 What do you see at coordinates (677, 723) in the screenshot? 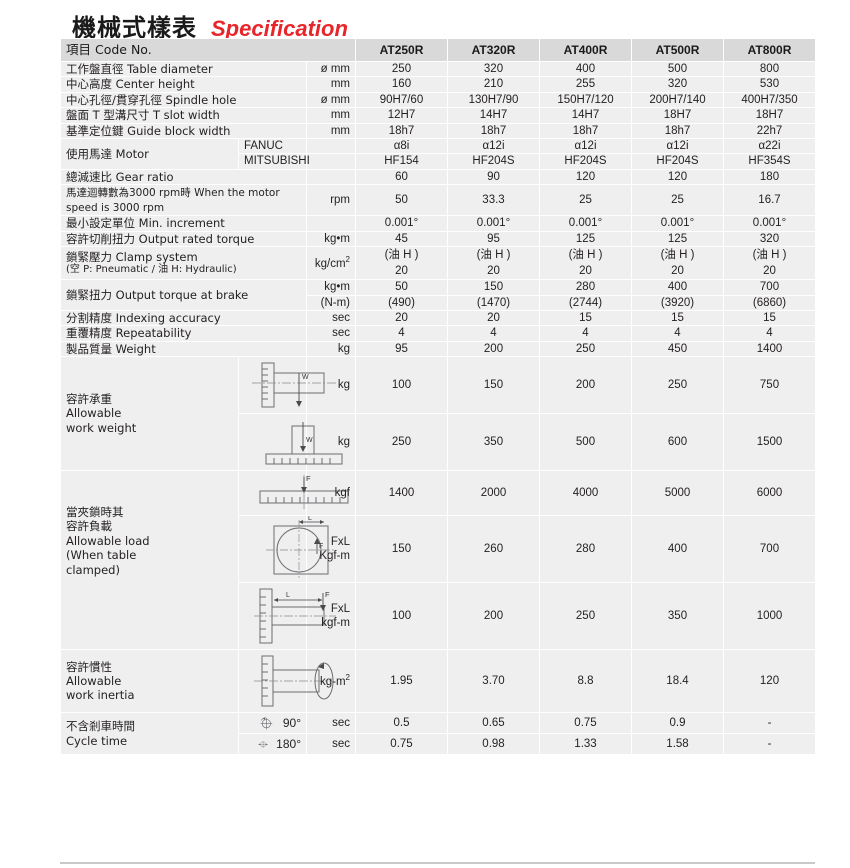
I see `cell-value: 0.9` at bounding box center [677, 723].